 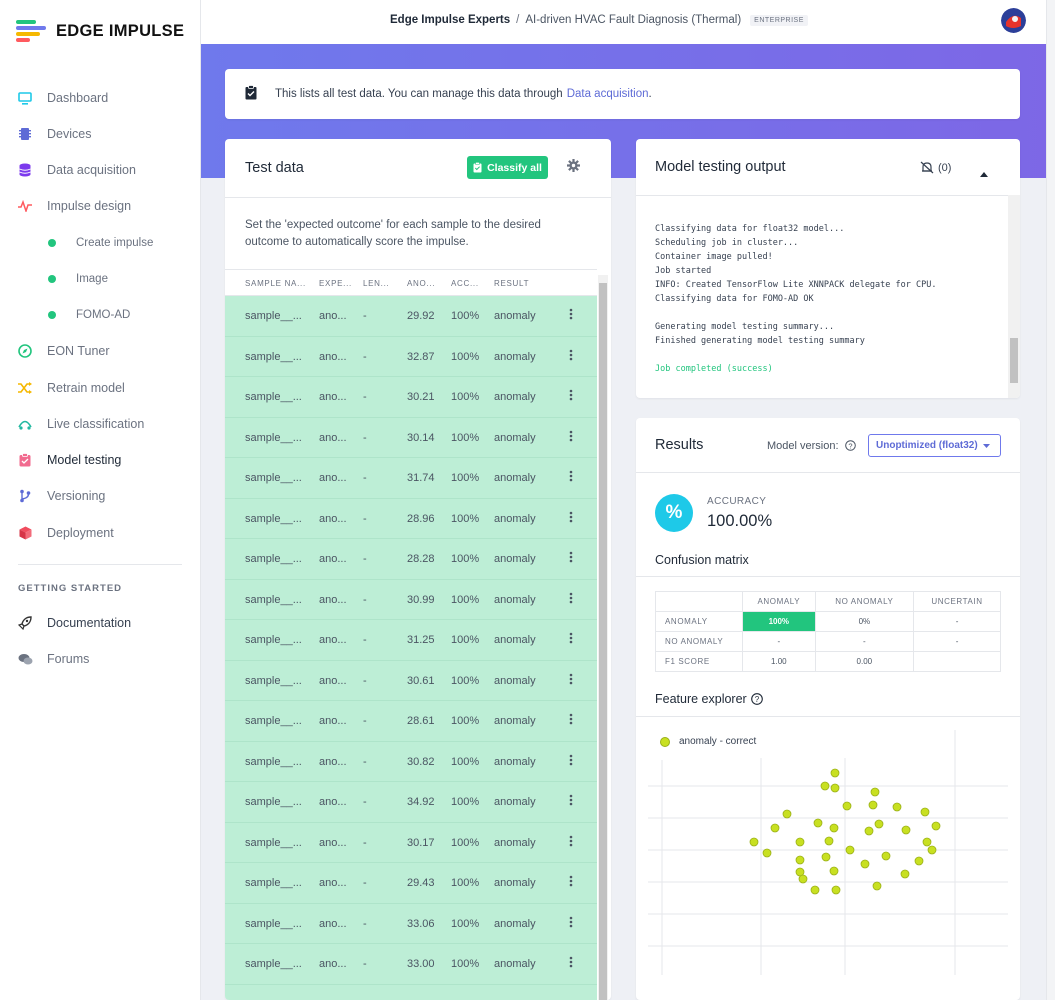 What do you see at coordinates (411, 559) in the screenshot?
I see `table-row: sample__... ano... - 28.28 100% anomaly` at bounding box center [411, 559].